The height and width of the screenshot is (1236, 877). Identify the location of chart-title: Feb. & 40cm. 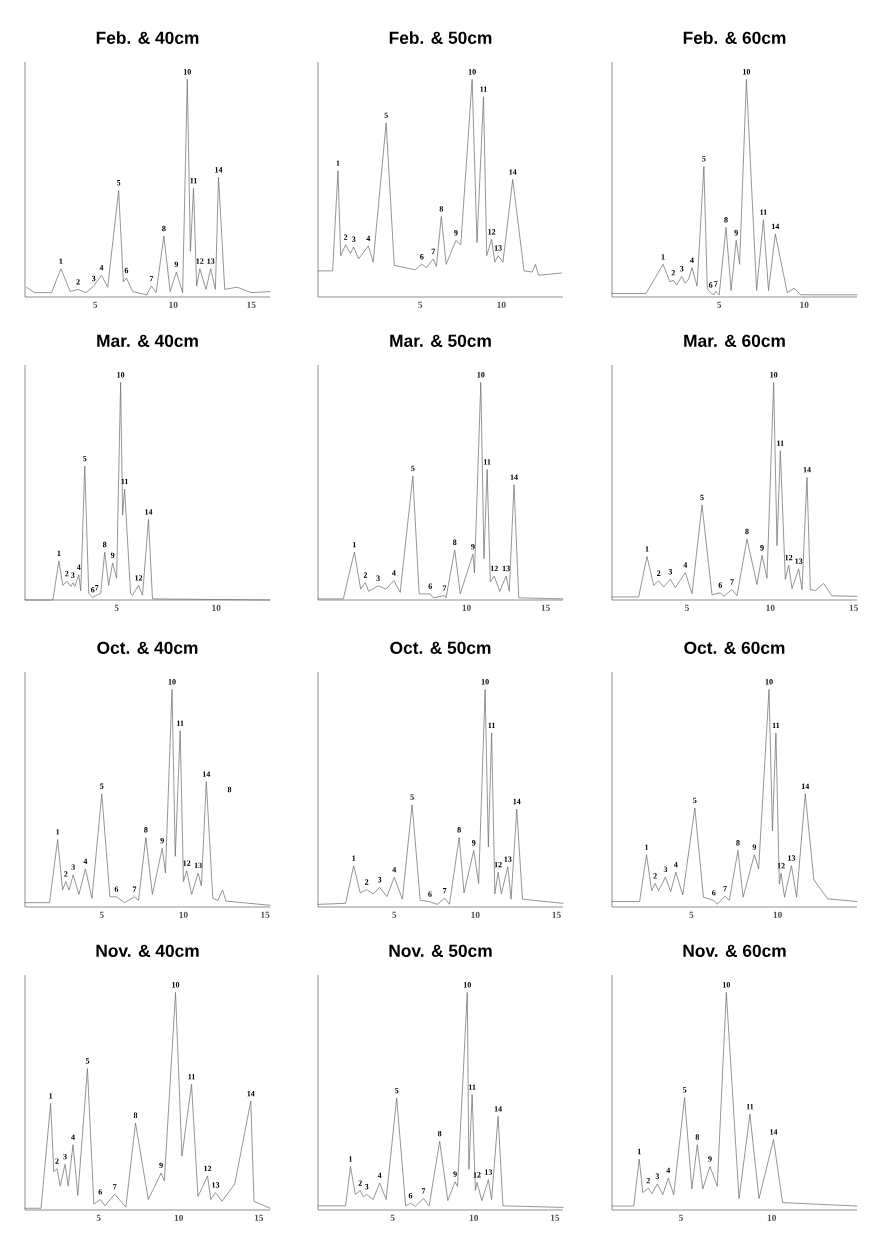
(147, 37).